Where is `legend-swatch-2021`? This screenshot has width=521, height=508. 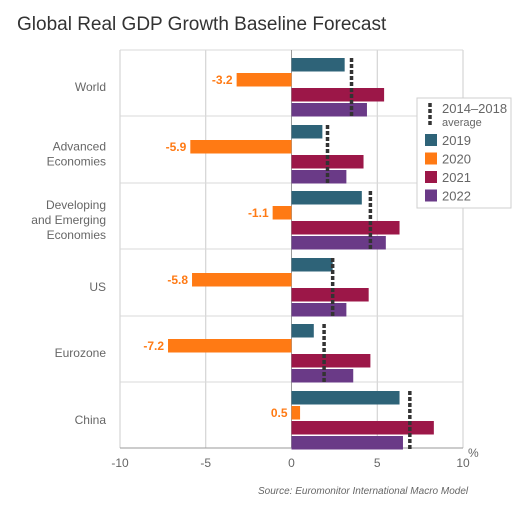
legend-swatch-2021 is located at coordinates (431, 177).